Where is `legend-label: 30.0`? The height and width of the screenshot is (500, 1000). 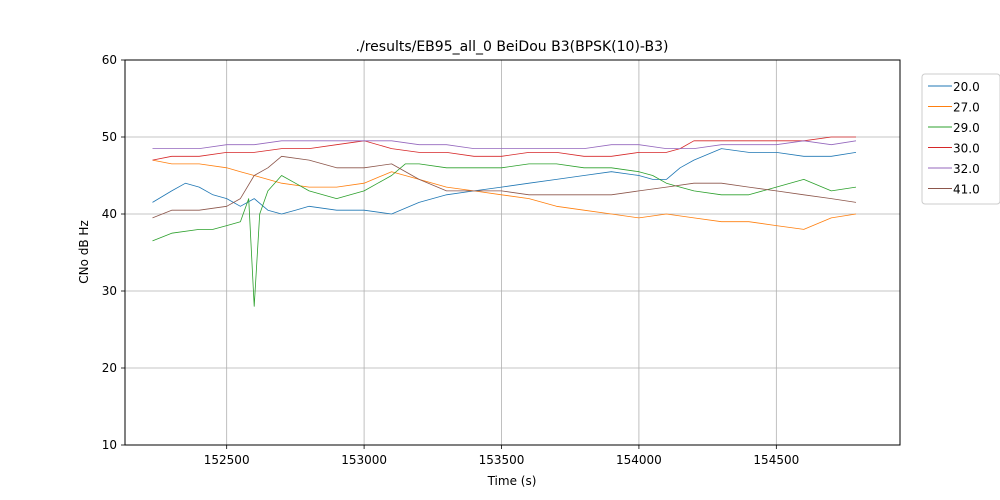
legend-label: 30.0 is located at coordinates (966, 149).